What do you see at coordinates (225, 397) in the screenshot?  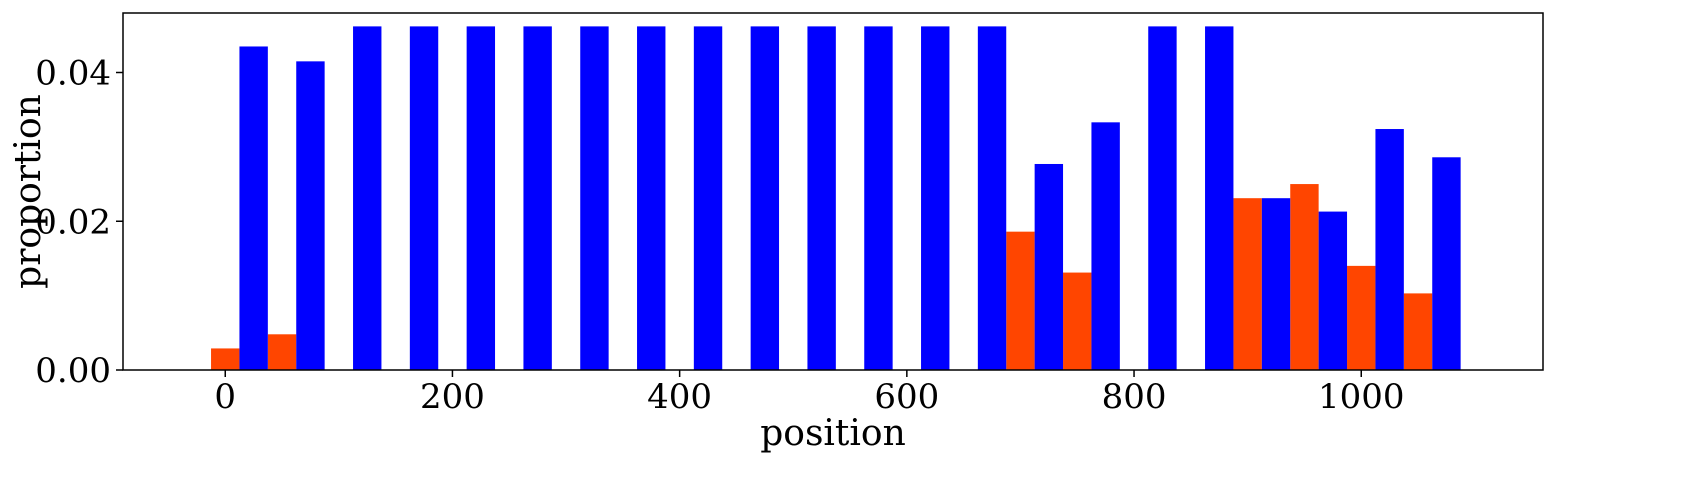 I see `x-tick-label: 0` at bounding box center [225, 397].